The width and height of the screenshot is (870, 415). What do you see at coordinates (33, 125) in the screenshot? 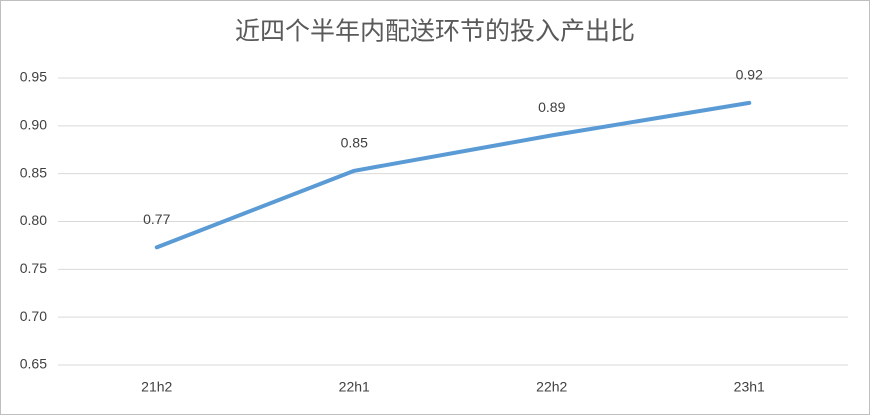
I see `y-tick-label: 0.90` at bounding box center [33, 125].